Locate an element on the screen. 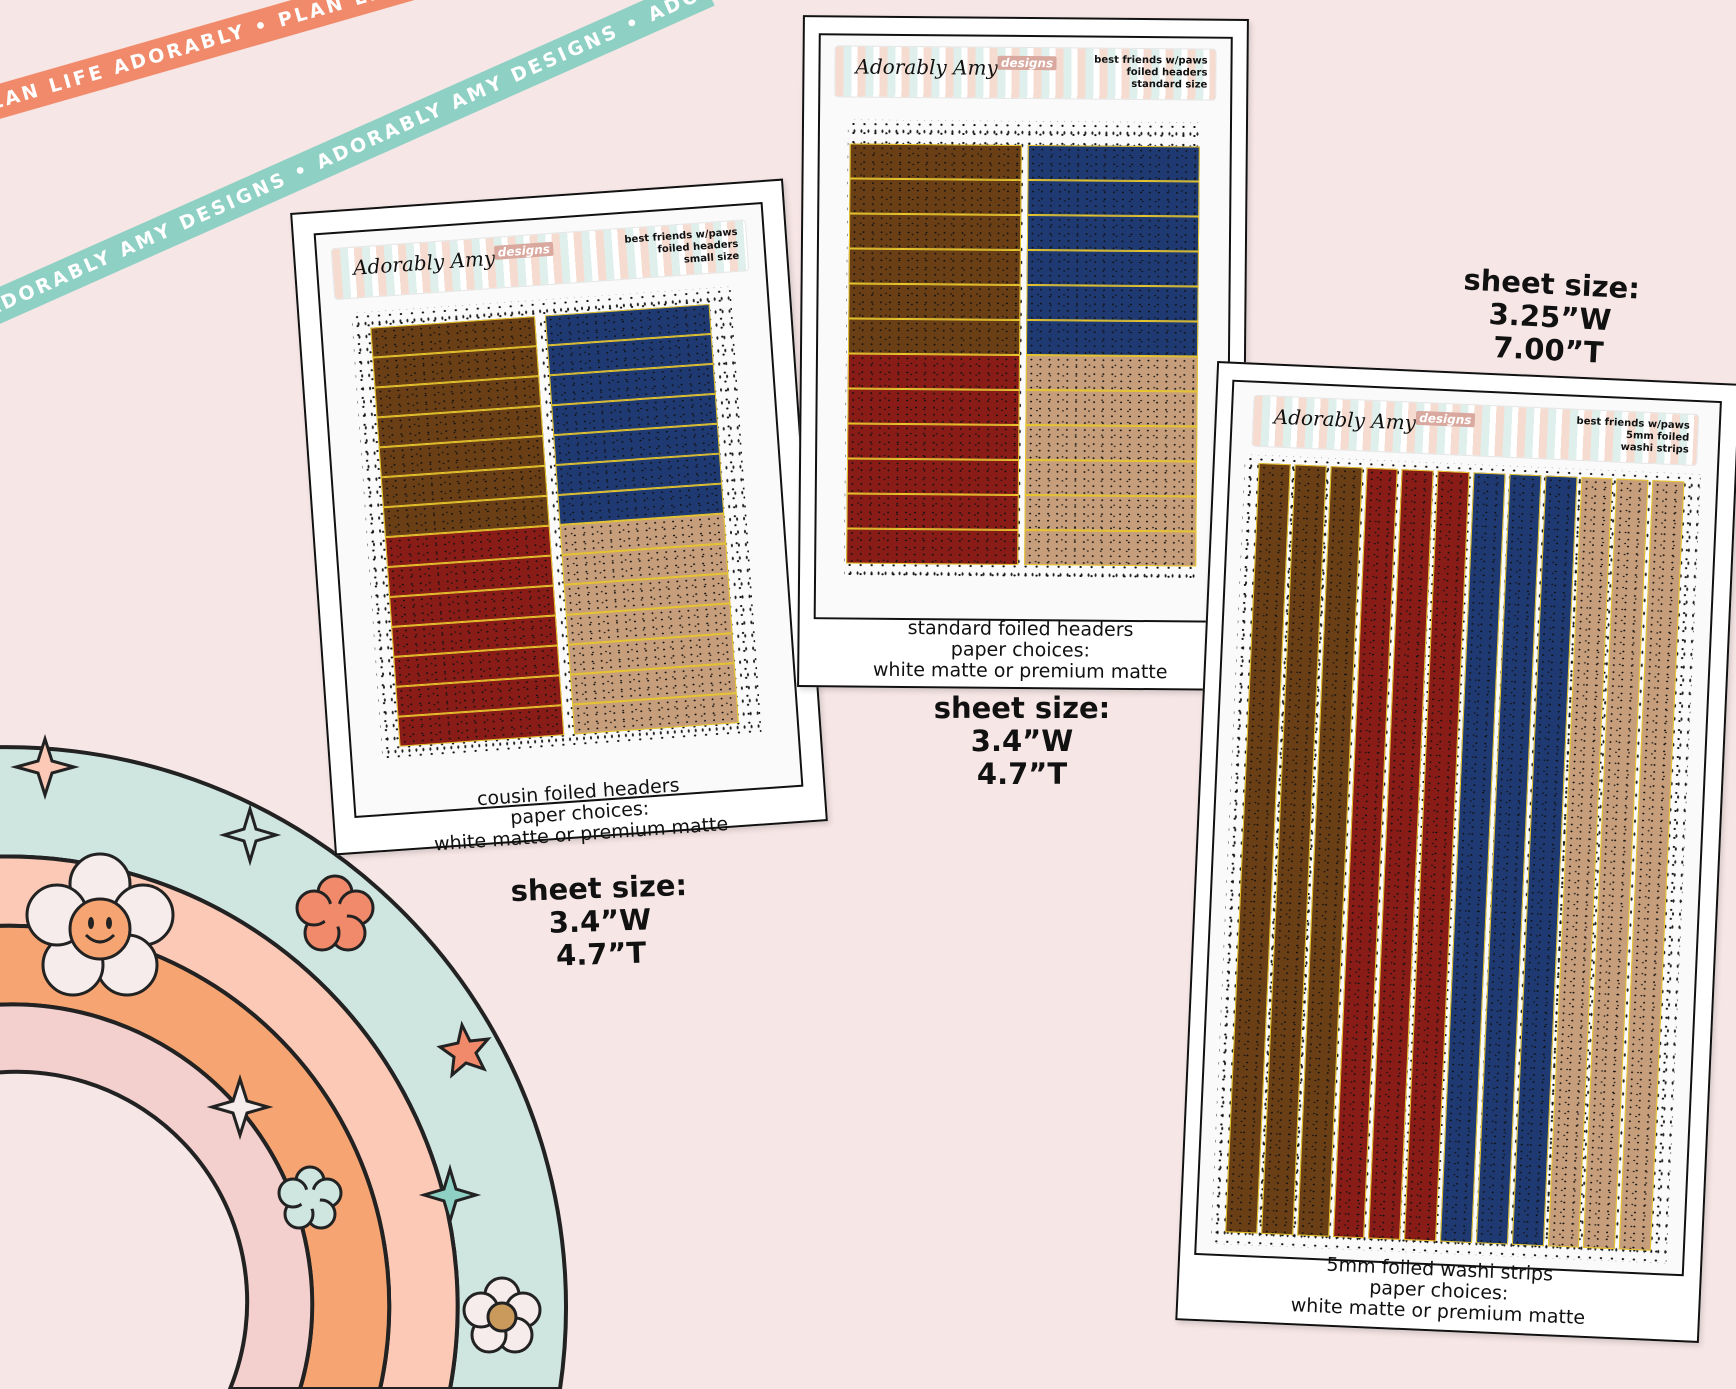 The width and height of the screenshot is (1736, 1389). header-line: standard size is located at coordinates (1169, 84).